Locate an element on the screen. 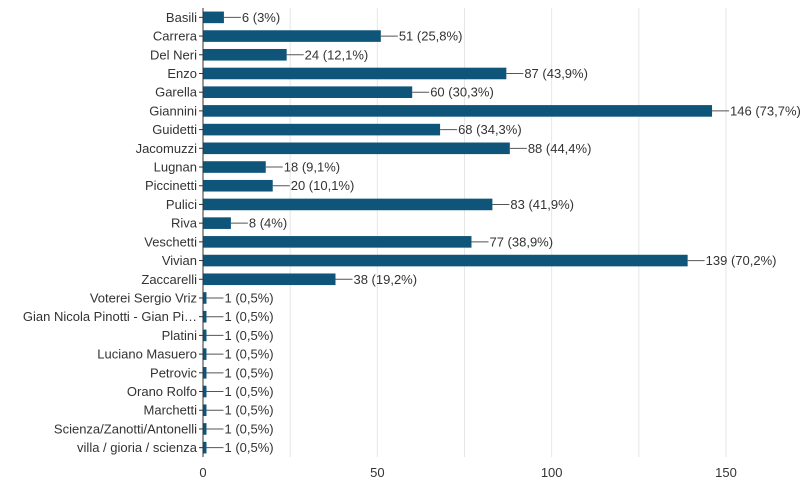 The width and height of the screenshot is (804, 492). data-label: 68 (34,3%) is located at coordinates (490, 129).